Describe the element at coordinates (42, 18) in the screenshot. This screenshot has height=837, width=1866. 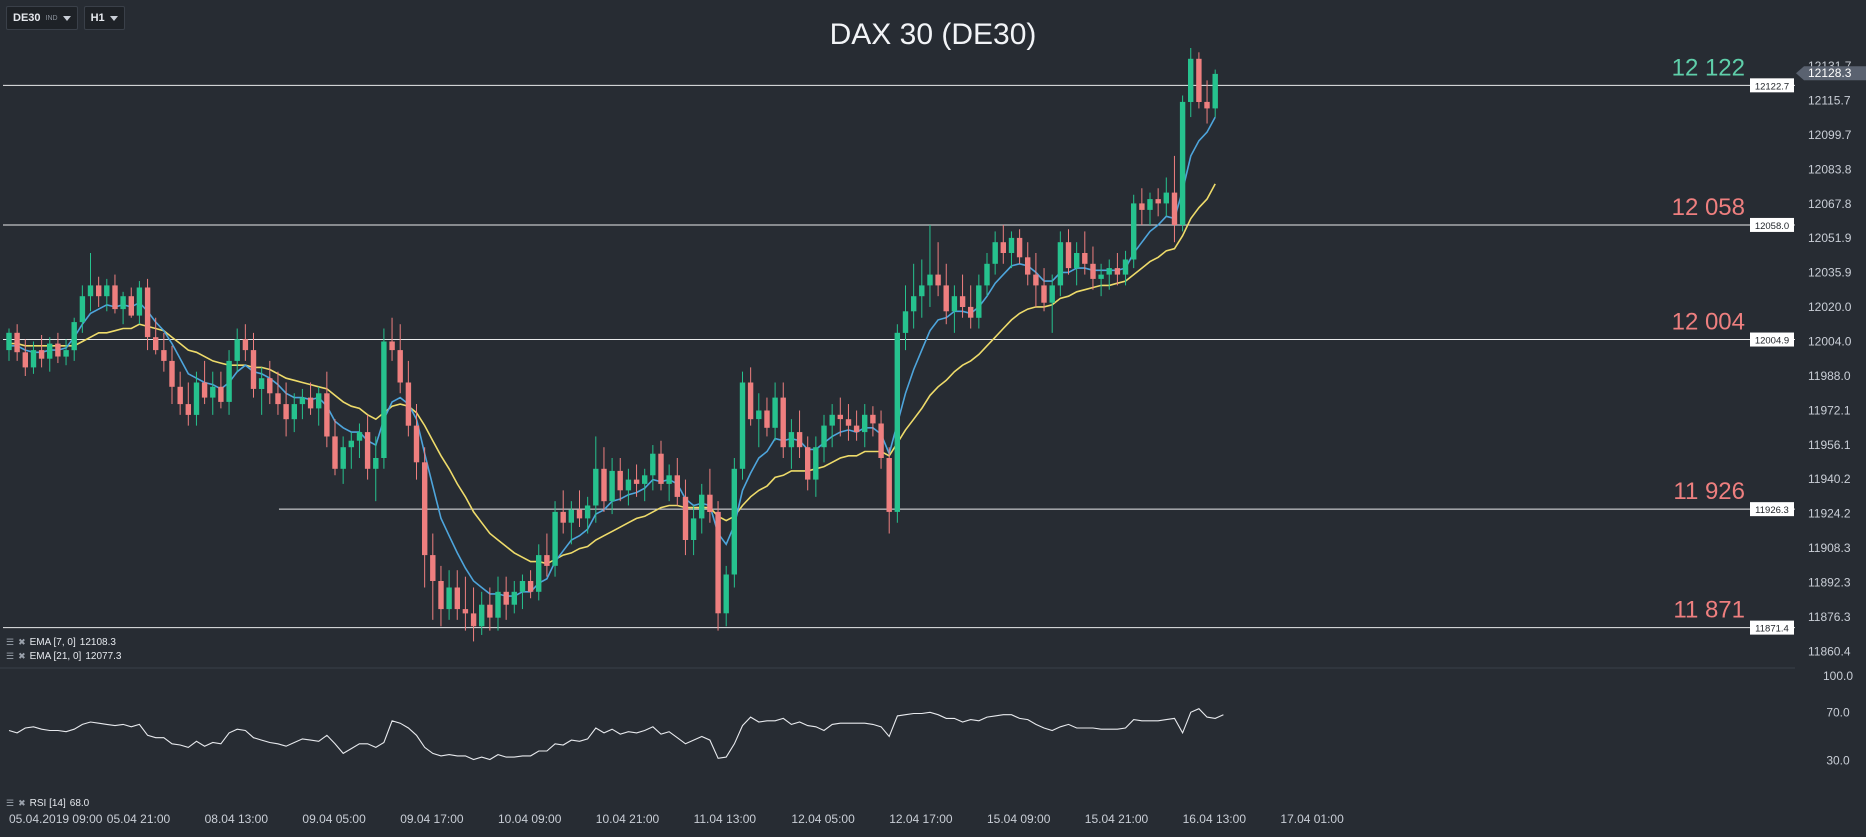
I see `symbol-selector: DE30 IND` at that location.